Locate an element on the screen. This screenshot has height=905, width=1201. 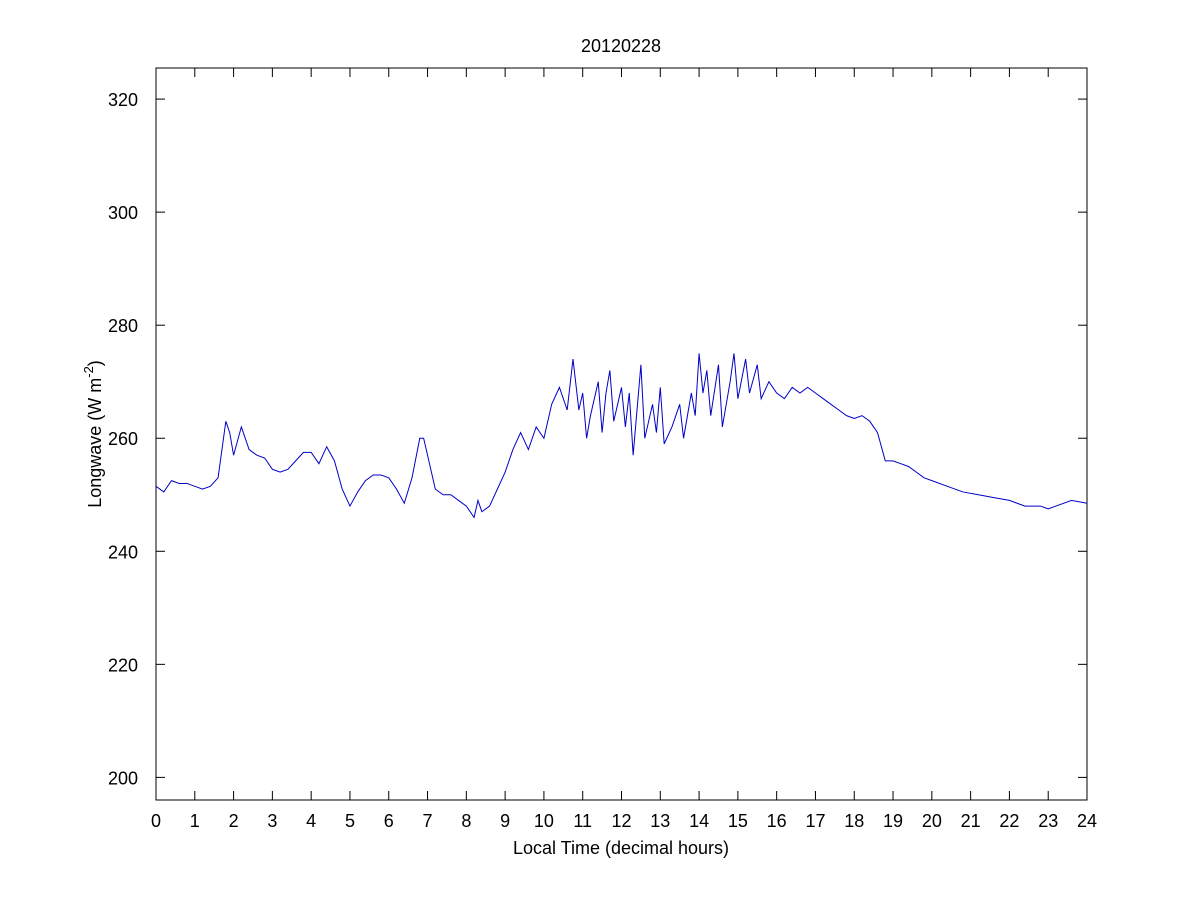
x-tick-label: 21 is located at coordinates (971, 821).